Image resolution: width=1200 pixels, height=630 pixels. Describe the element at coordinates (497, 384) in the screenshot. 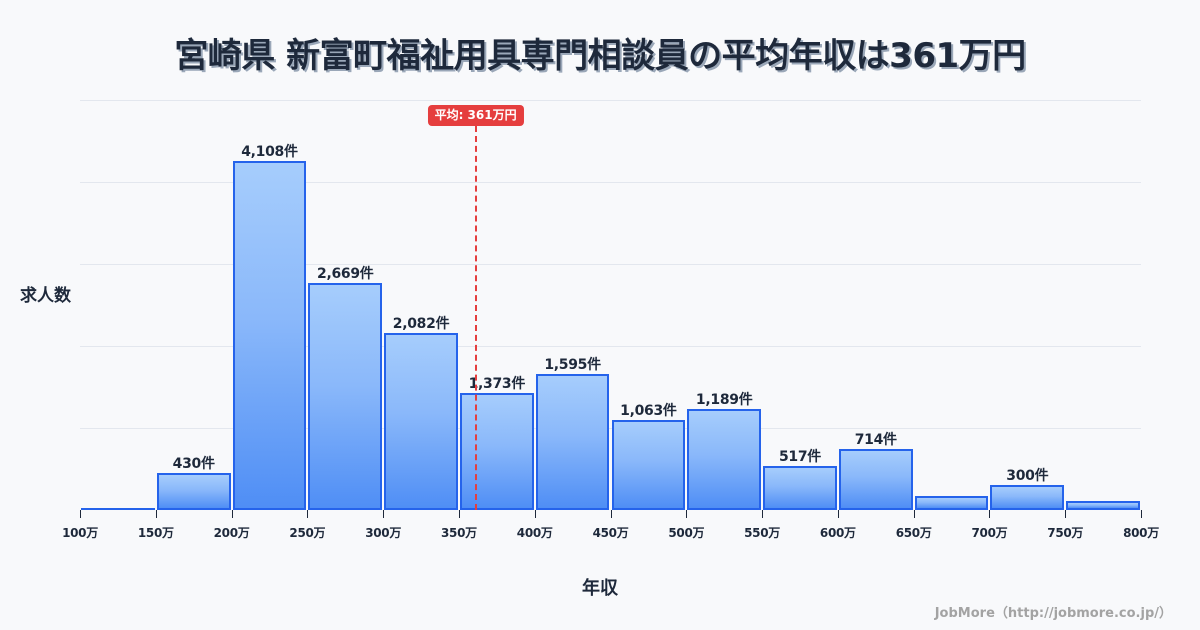

I see `bar-value-label: 1,373件` at that location.